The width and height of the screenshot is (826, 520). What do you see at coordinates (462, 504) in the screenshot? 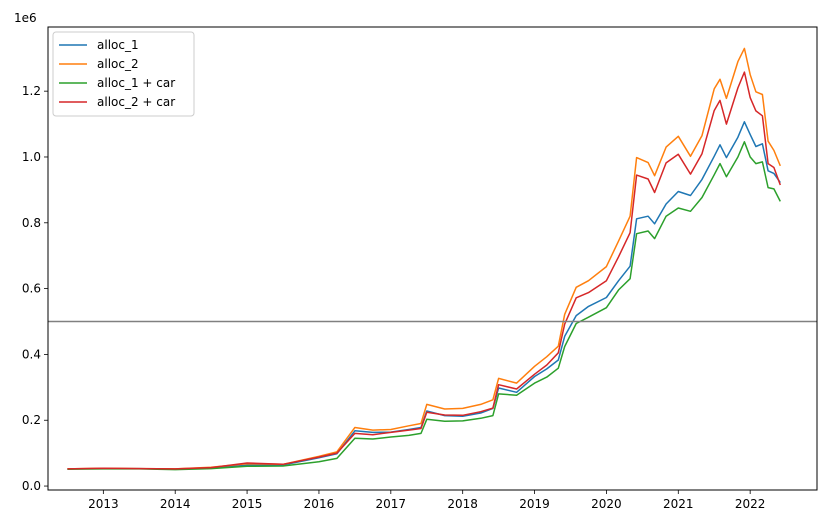
I see `x-tick-label: 2018` at bounding box center [462, 504].